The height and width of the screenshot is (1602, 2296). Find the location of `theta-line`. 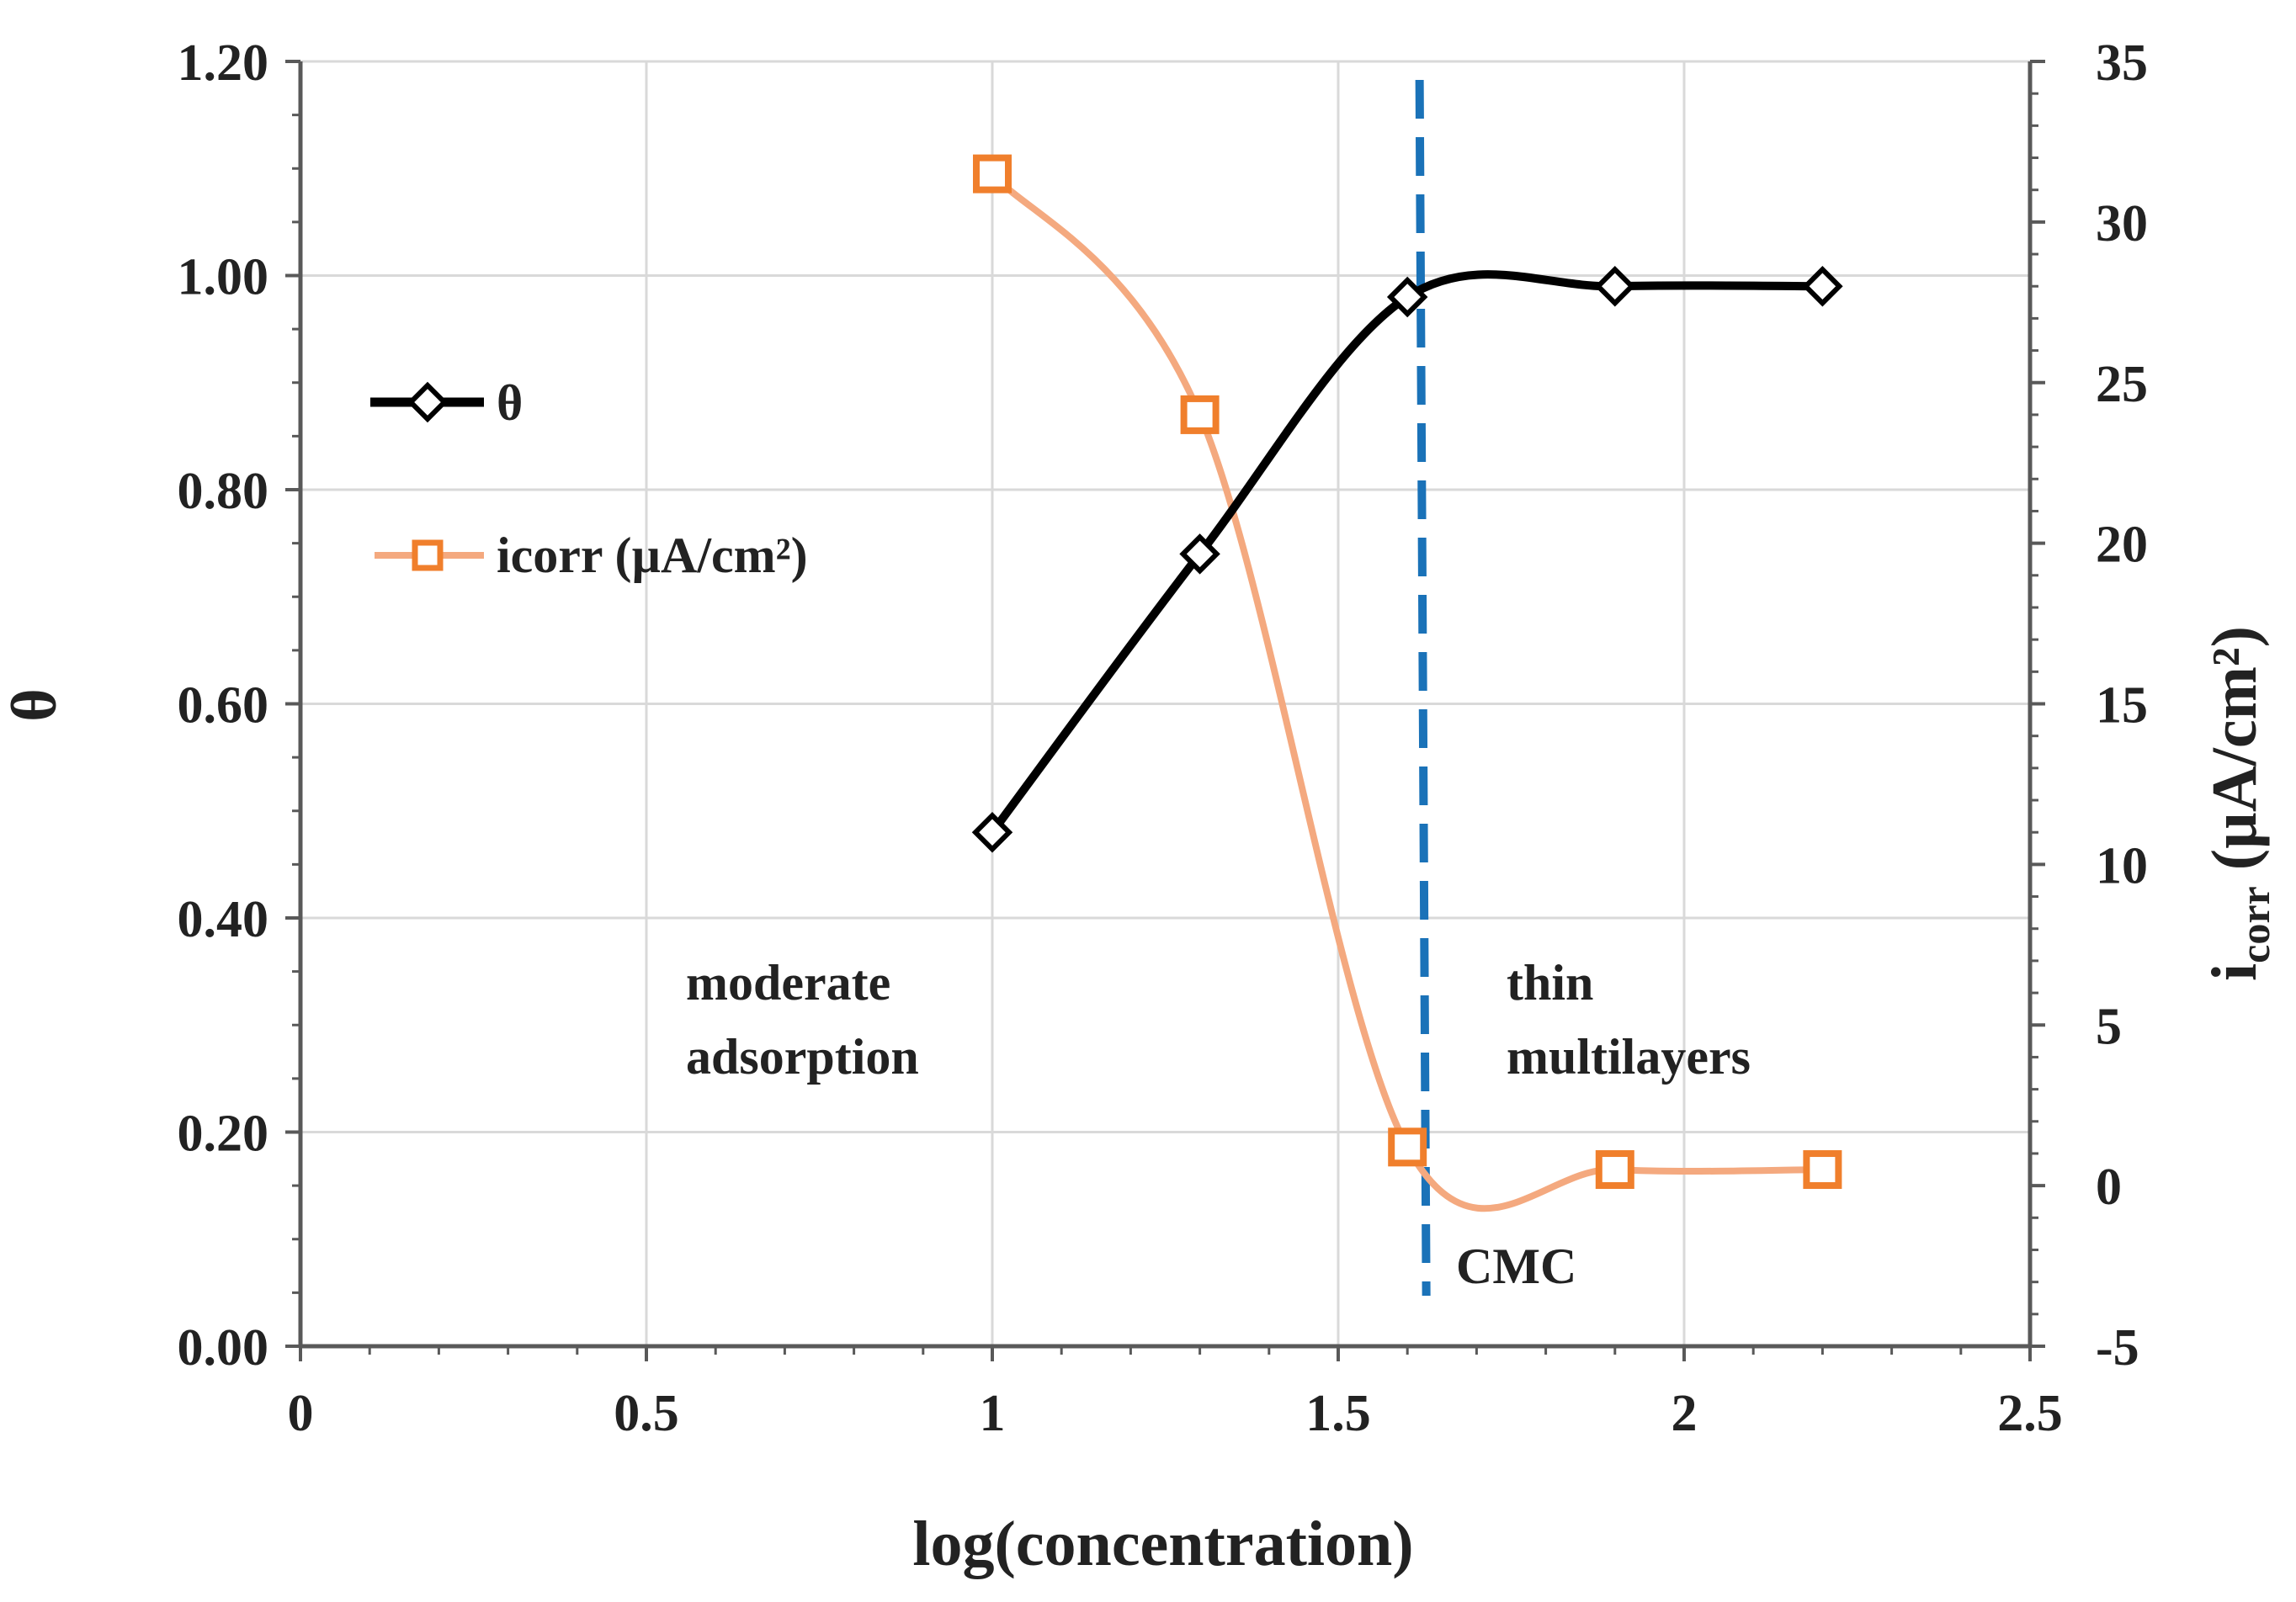

theta-line is located at coordinates (1405, 552).